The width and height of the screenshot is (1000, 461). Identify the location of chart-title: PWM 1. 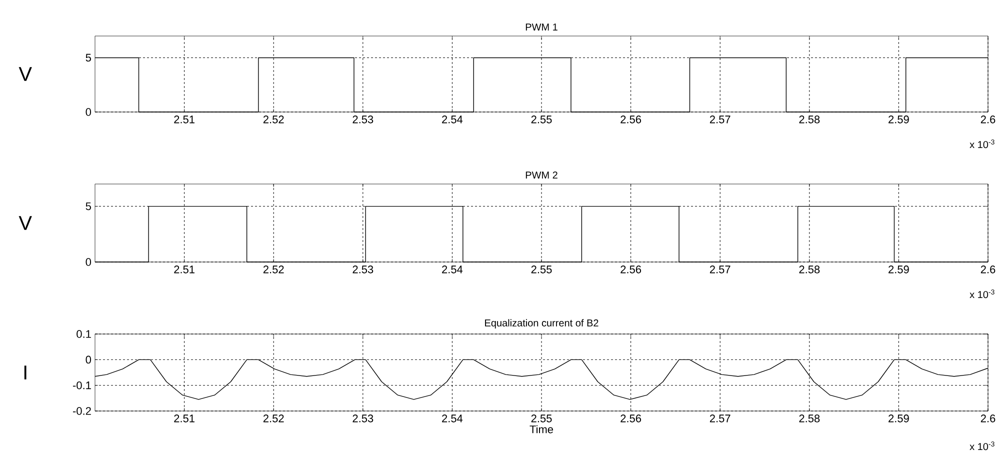
(542, 27).